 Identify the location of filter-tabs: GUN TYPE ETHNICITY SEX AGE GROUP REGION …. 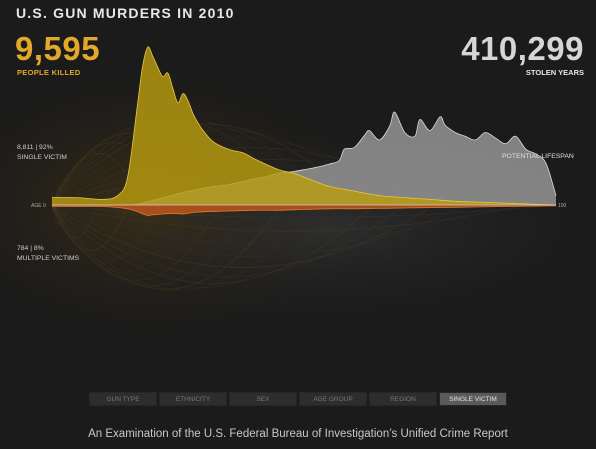
(298, 399).